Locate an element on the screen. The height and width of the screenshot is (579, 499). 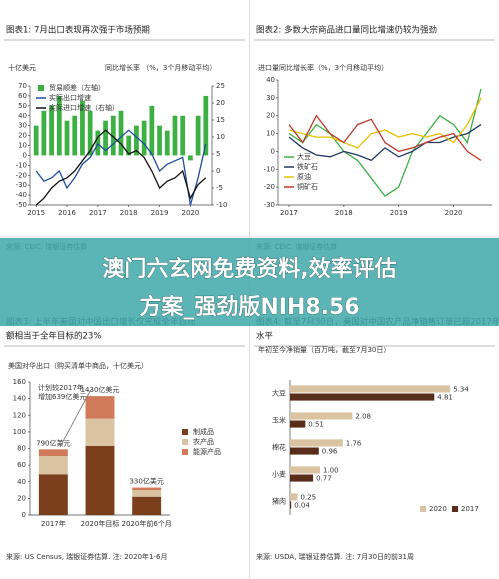
y2-tick-label: -10 is located at coordinates (221, 205).